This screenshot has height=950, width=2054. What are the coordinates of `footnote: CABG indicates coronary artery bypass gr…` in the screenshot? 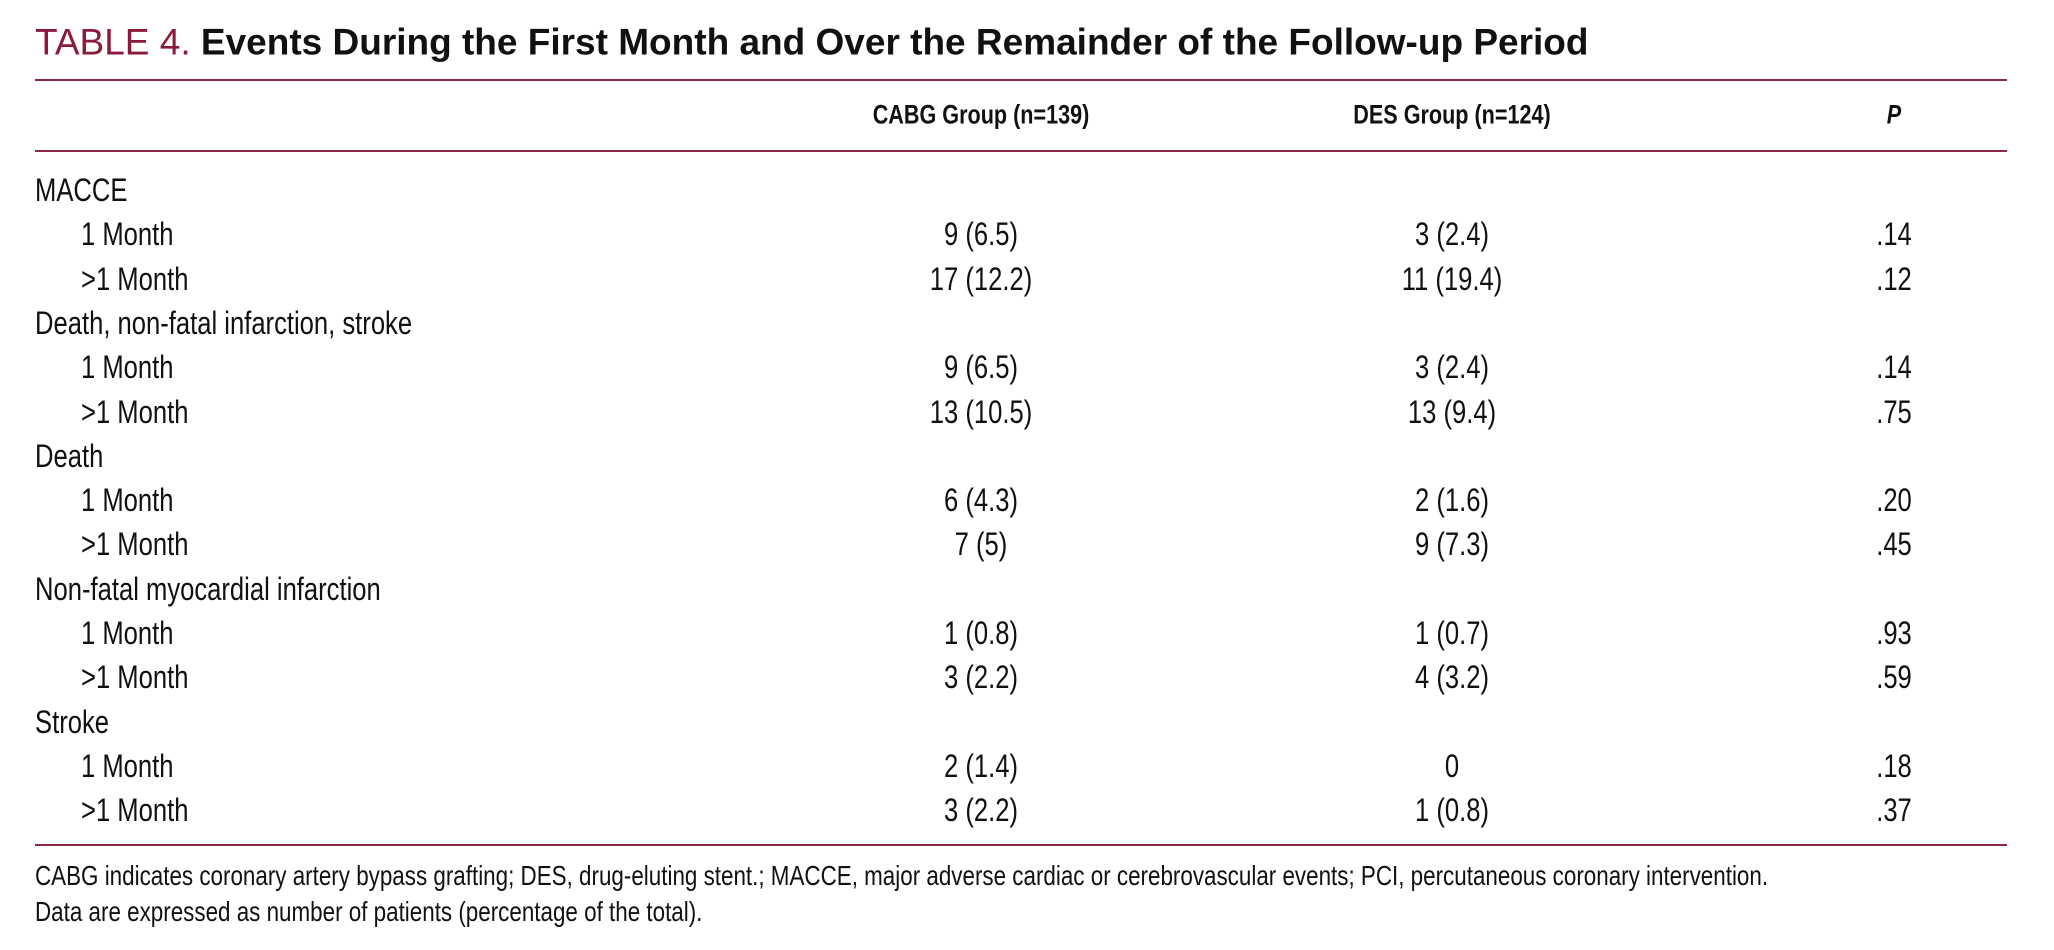 It's located at (902, 875).